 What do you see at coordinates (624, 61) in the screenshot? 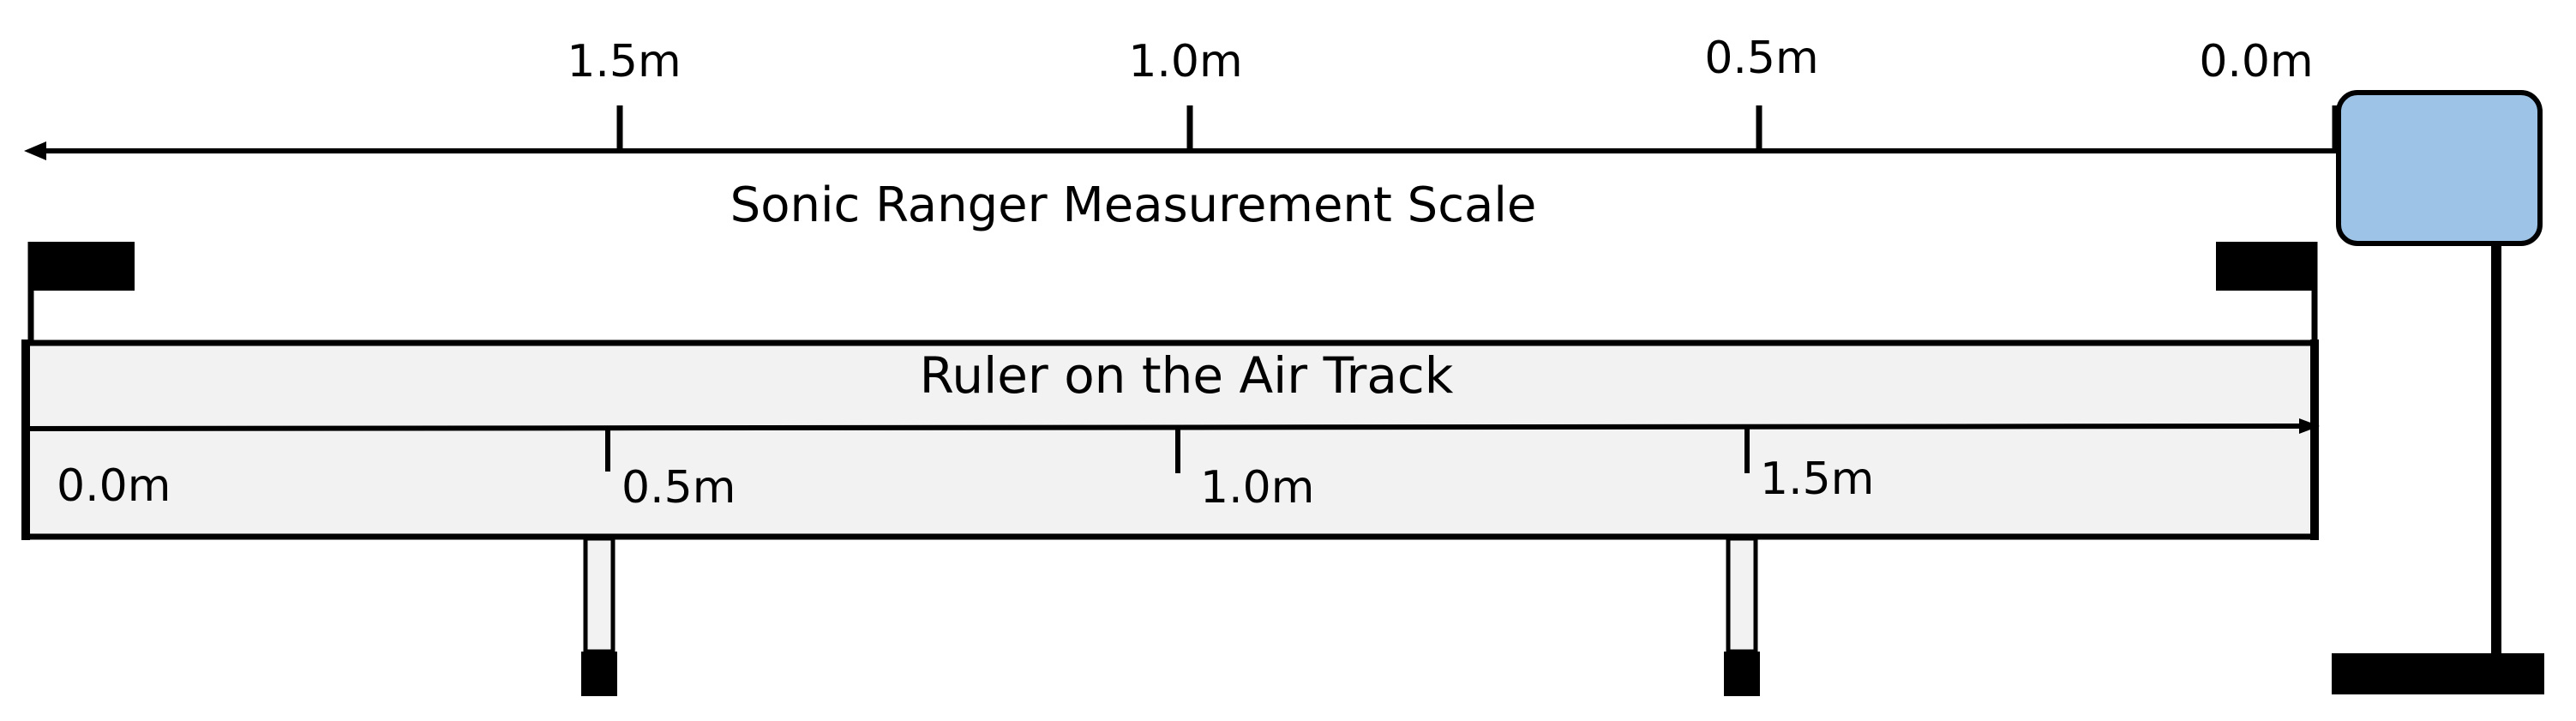
I see `sonic-tick-label-1-5: 1.5m` at bounding box center [624, 61].